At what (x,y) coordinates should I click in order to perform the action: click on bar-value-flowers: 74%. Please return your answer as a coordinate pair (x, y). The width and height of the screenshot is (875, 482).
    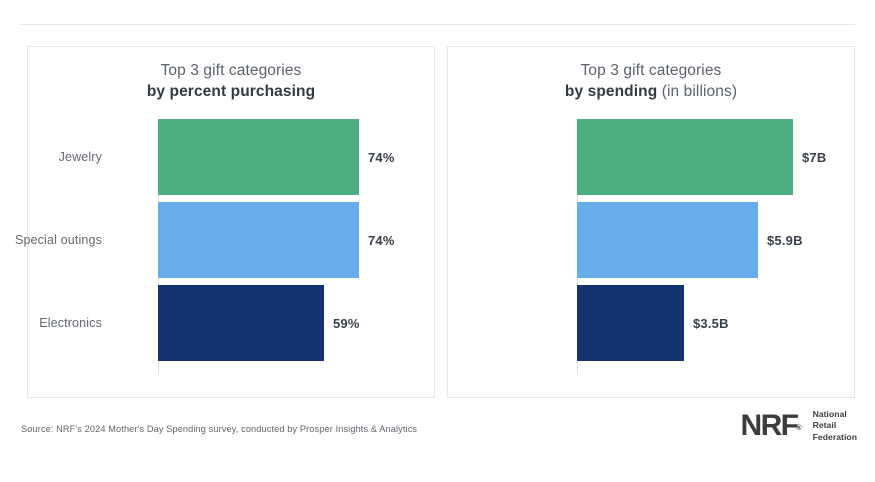
    Looking at the image, I should click on (381, 157).